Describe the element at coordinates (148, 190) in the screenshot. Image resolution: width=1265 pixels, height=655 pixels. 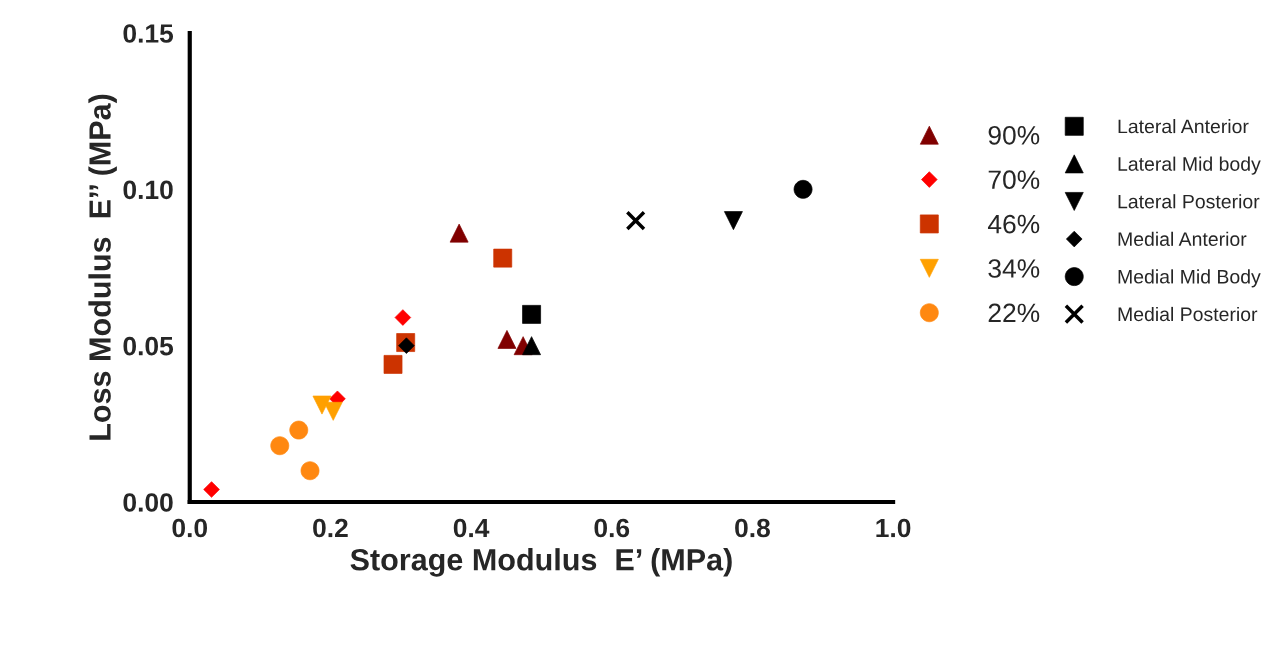
I see `y-tick-label: 0.10` at that location.